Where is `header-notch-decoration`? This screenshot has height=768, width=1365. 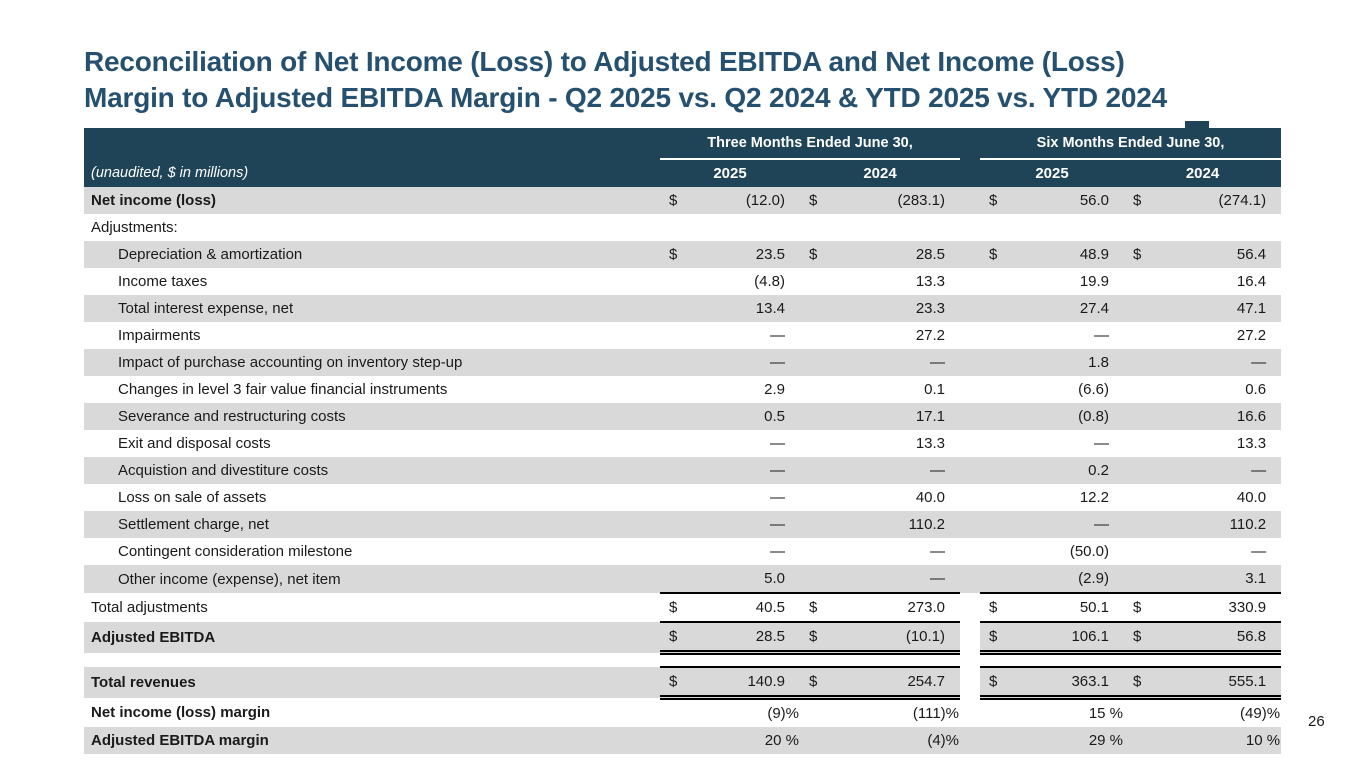
header-notch-decoration is located at coordinates (1197, 124).